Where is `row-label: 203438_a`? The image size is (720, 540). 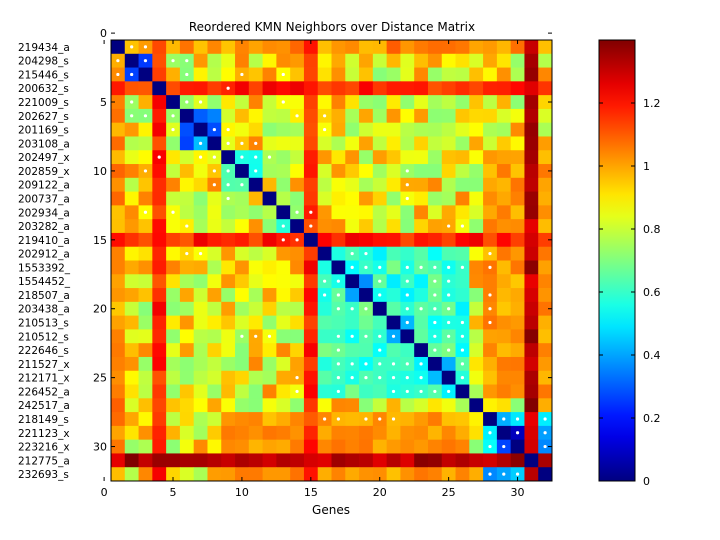 row-label: 203438_a is located at coordinates (44, 310).